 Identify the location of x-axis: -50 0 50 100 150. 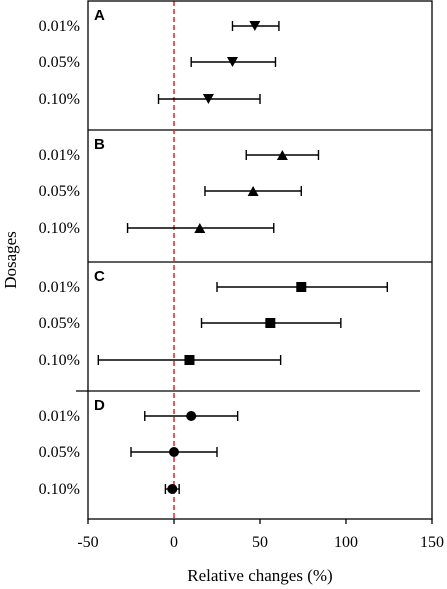
(260, 535).